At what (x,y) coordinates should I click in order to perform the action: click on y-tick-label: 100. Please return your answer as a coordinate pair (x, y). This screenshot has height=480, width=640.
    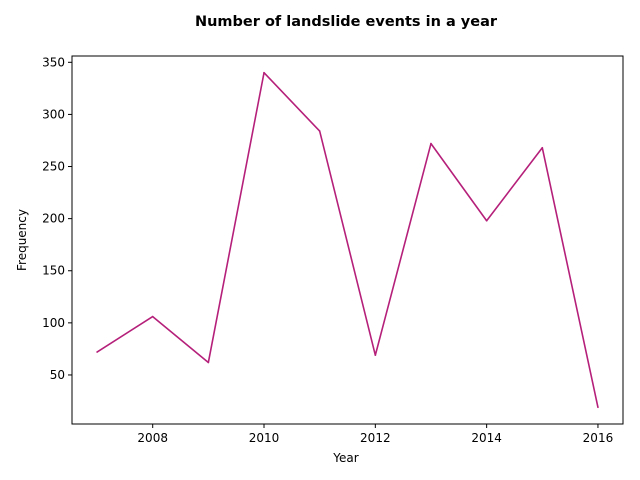
    Looking at the image, I should click on (53, 323).